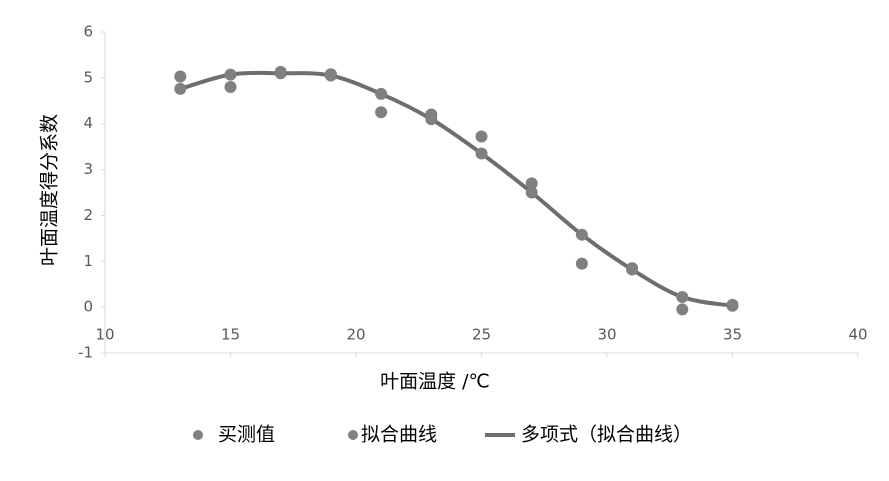  What do you see at coordinates (88, 307) in the screenshot?
I see `y-tick-label: 0` at bounding box center [88, 307].